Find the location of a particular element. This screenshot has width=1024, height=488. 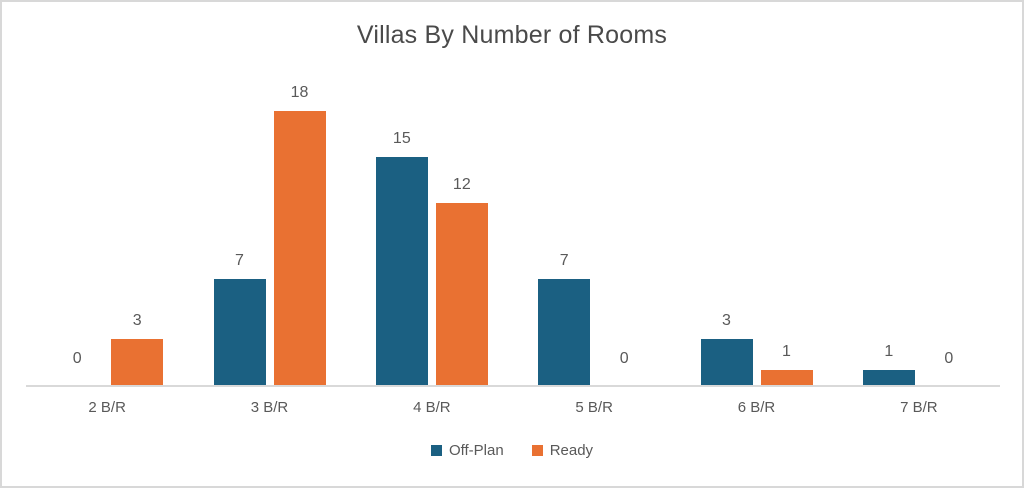

bar-off-plan-5-b/r is located at coordinates (564, 331).